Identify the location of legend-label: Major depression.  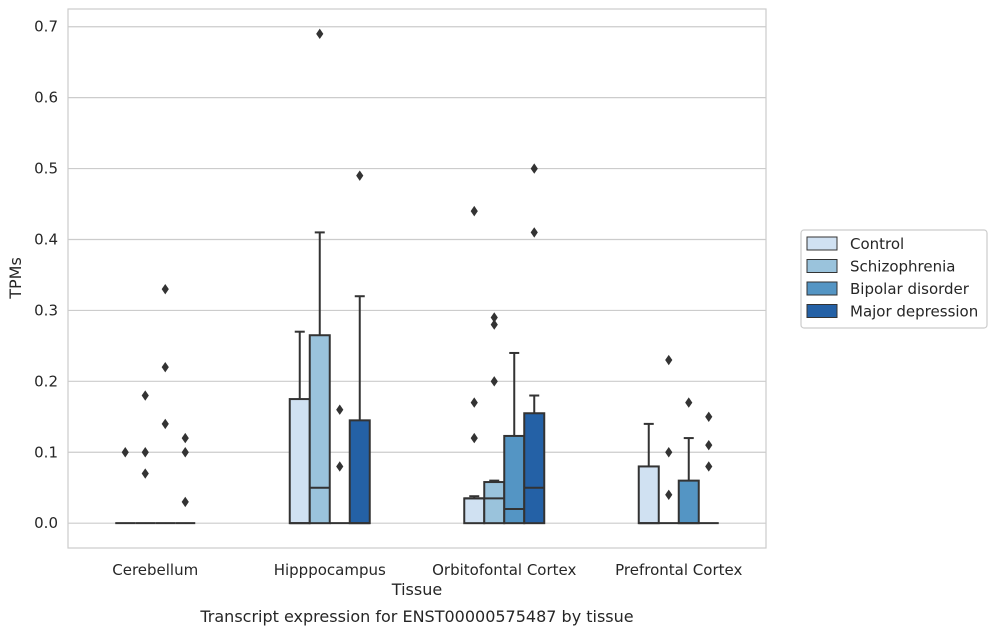
(914, 312).